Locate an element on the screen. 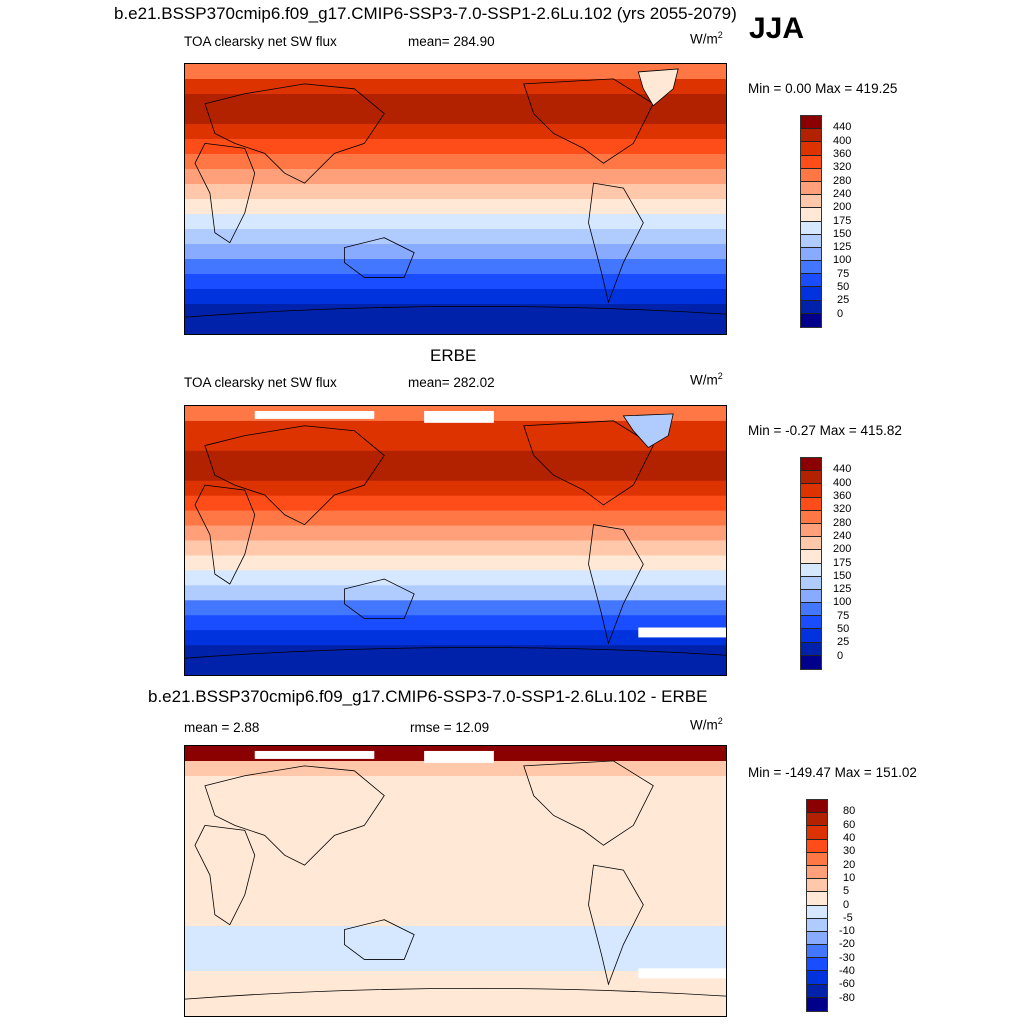  units-label: W/m2 is located at coordinates (706, 379).